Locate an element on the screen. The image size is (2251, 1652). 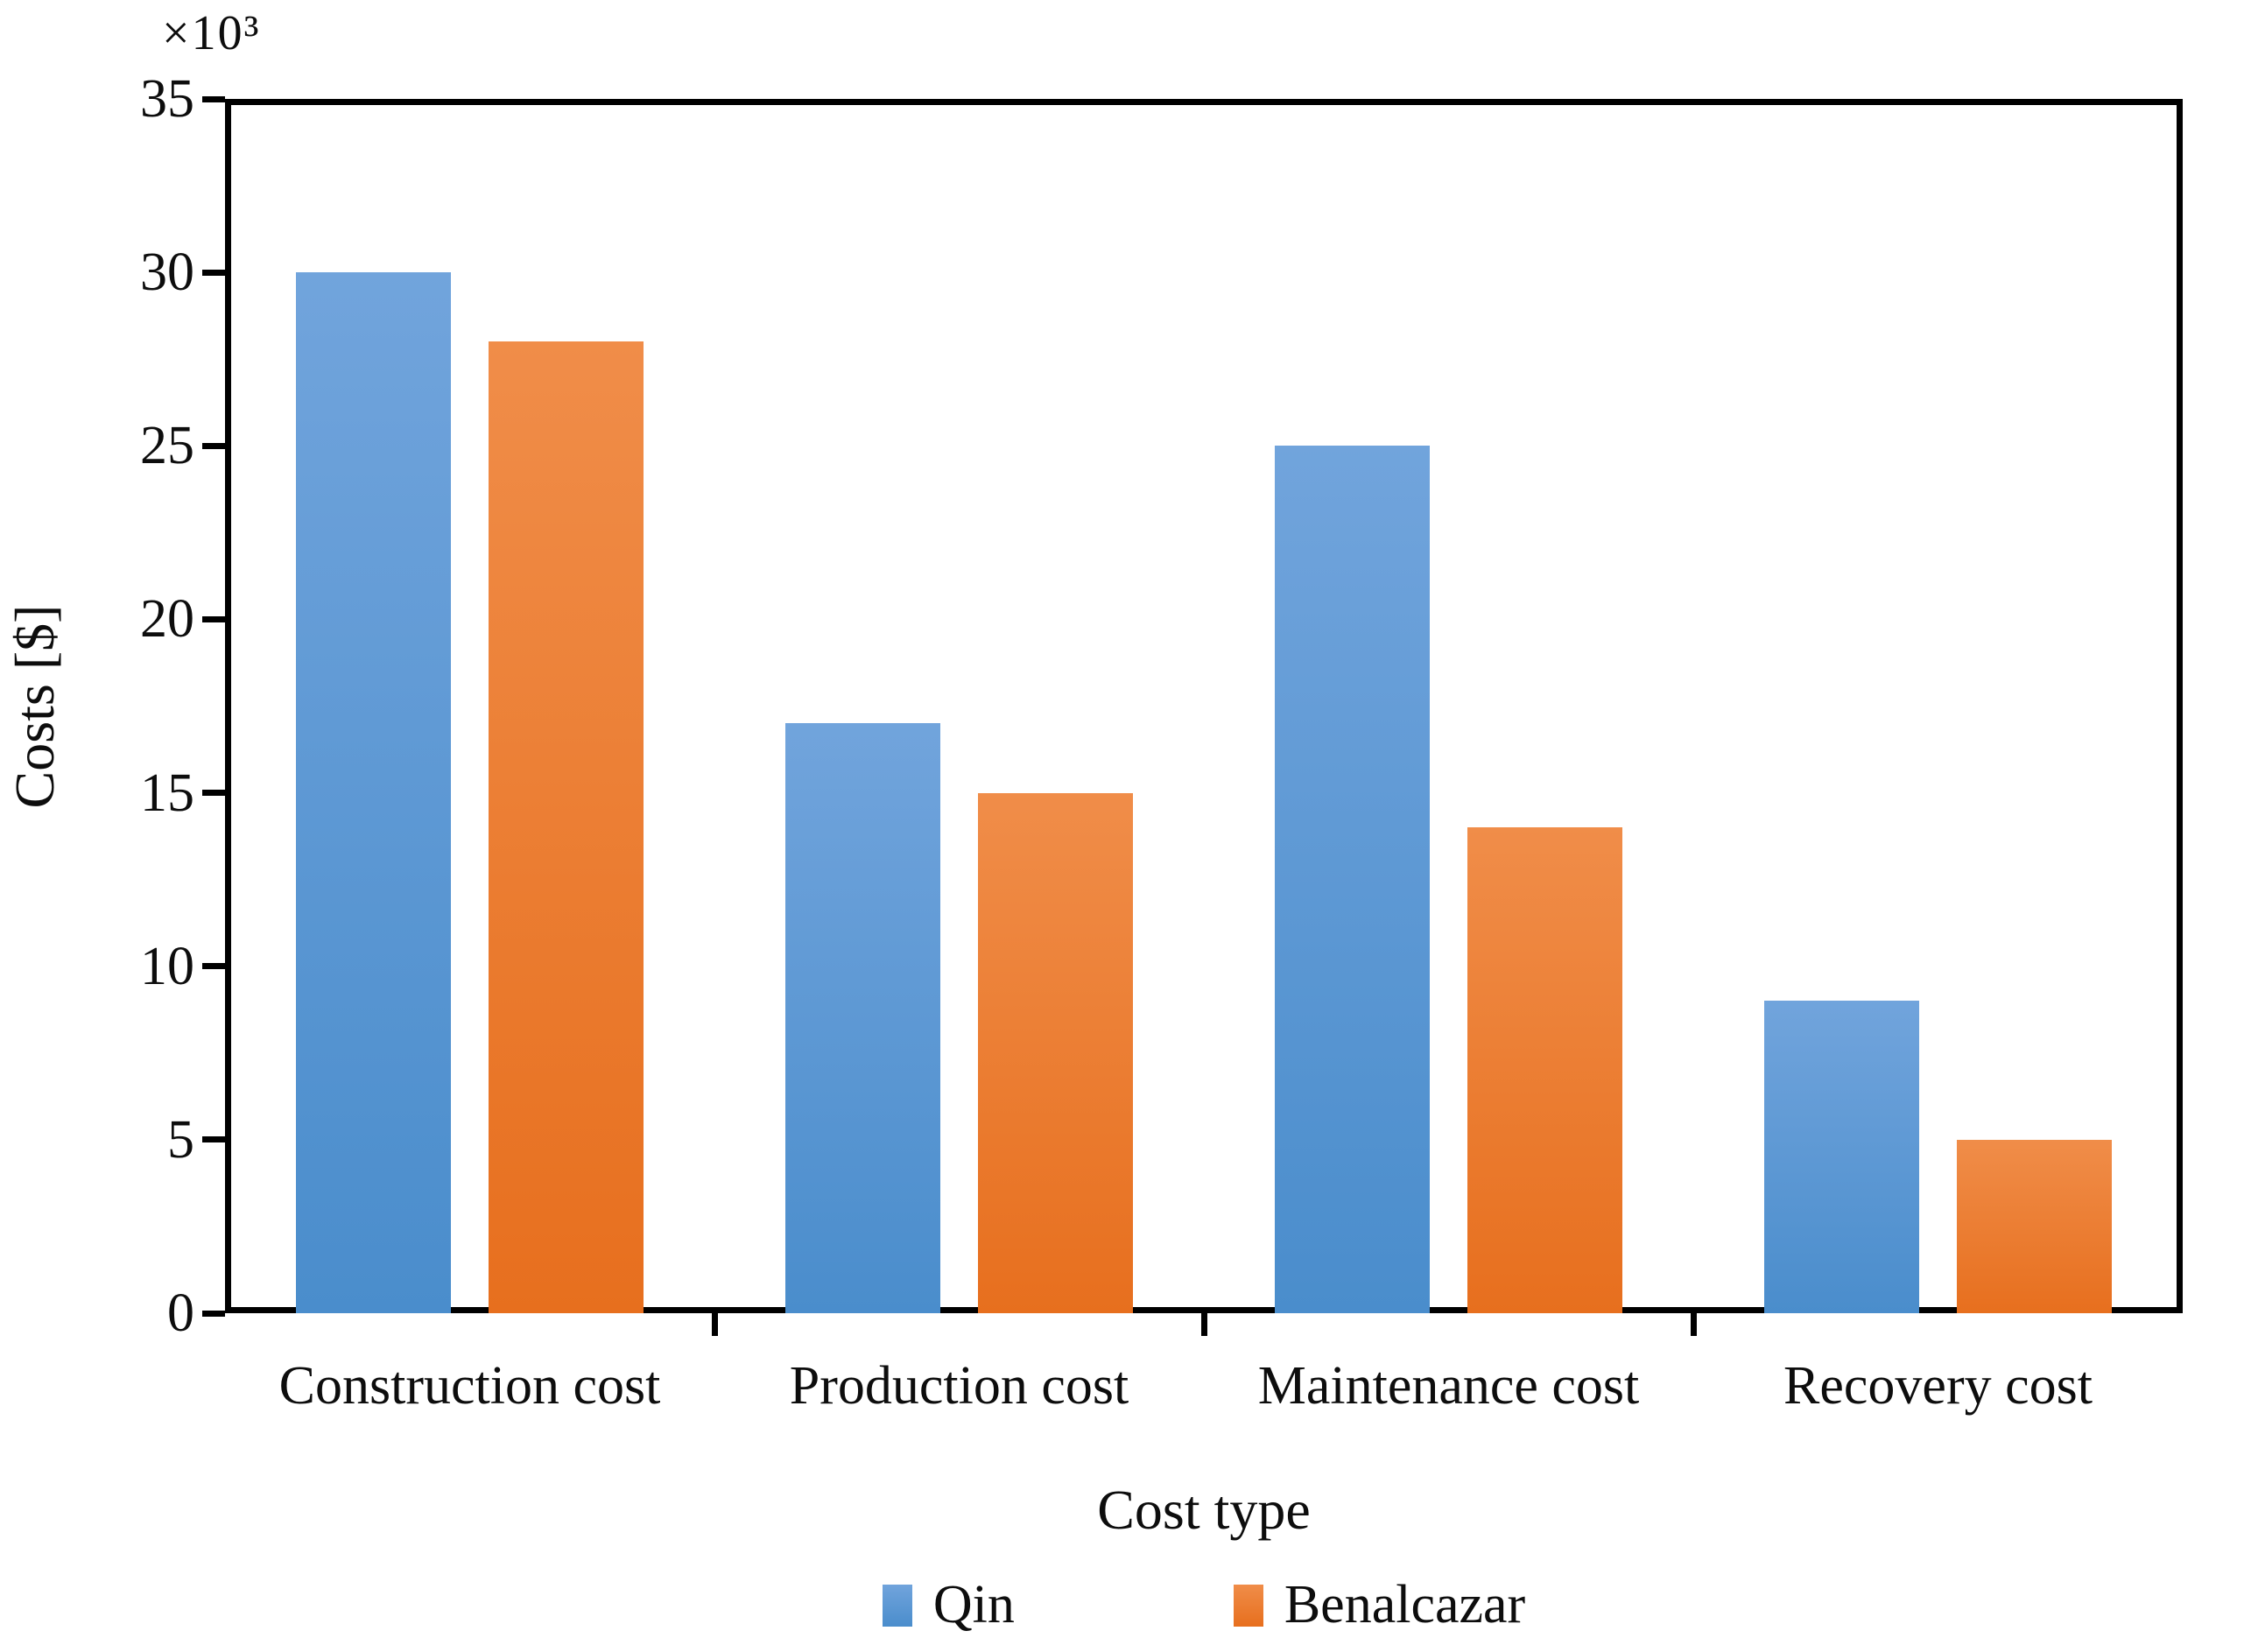
y-tick-label-5: 5 is located at coordinates (180, 1139).